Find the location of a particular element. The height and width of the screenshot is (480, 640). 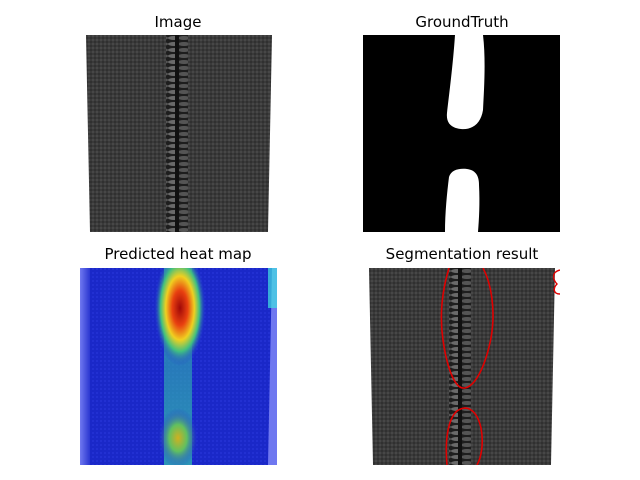

panel-image is located at coordinates (178, 133).